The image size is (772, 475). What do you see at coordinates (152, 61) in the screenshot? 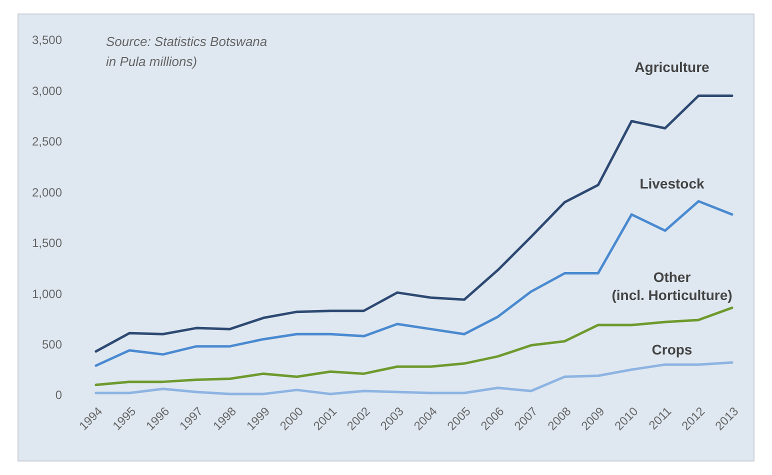
I see `annotation: in Pula millions)` at bounding box center [152, 61].